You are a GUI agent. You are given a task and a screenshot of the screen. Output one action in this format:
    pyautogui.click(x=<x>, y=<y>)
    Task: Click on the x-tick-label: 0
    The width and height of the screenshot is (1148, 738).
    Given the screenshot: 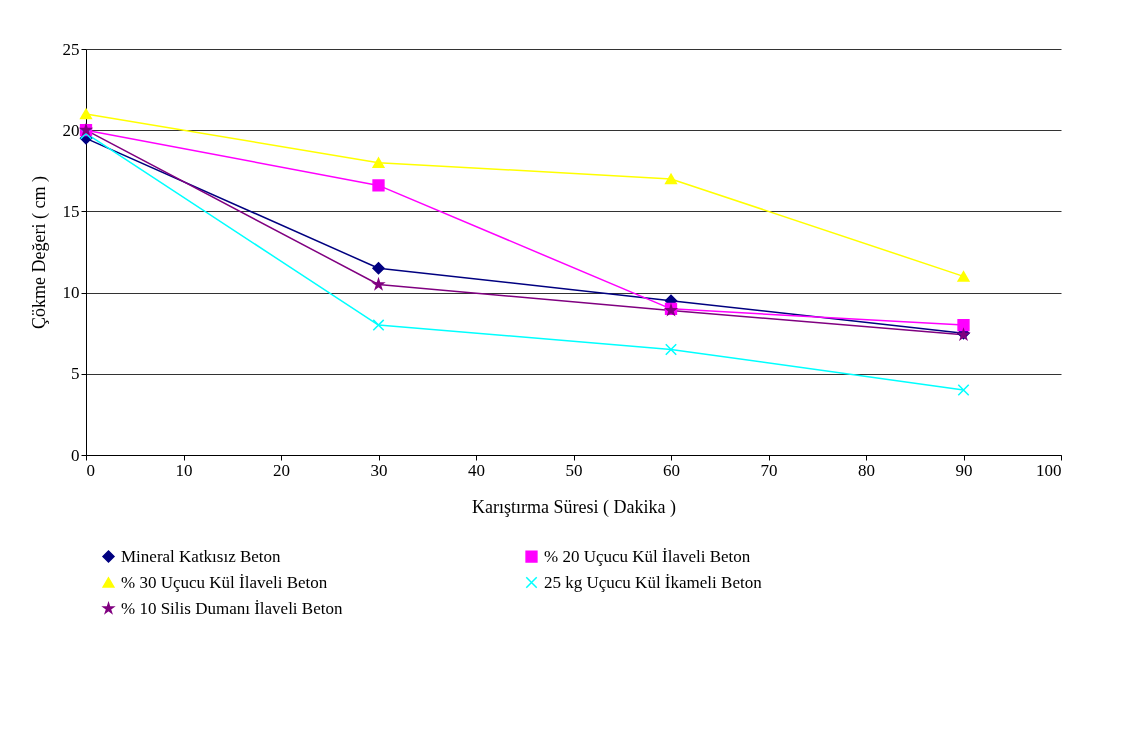 What is the action you would take?
    pyautogui.click(x=90, y=470)
    